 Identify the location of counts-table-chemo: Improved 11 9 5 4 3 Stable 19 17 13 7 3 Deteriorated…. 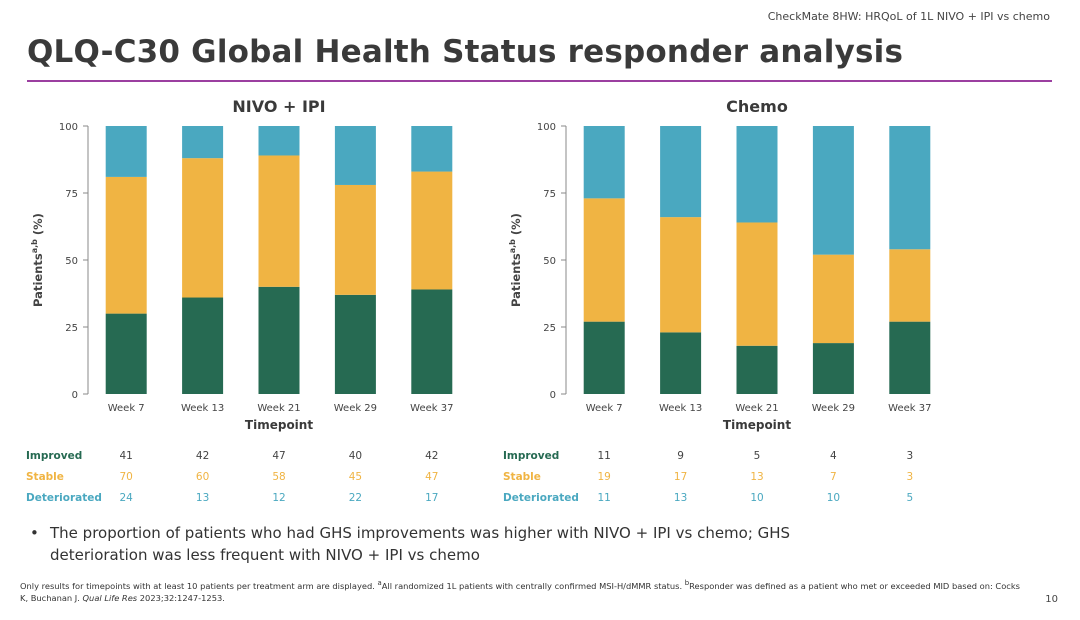
(733, 482).